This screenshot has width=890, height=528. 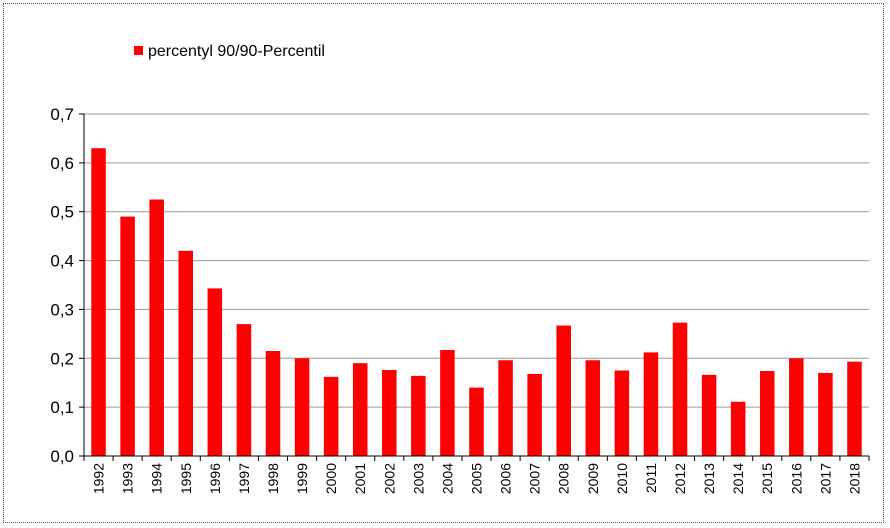 I want to click on bar-2002, so click(x=389, y=413).